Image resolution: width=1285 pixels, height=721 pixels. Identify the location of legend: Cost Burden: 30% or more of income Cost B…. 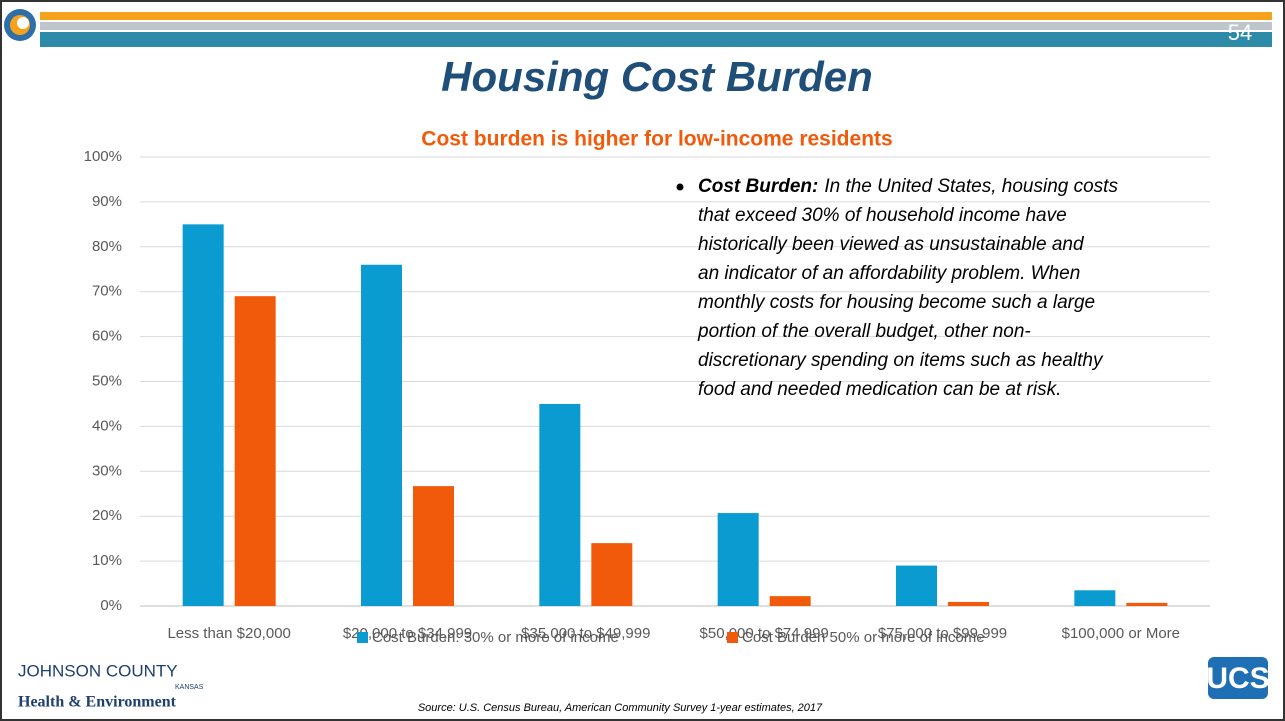
(671, 637).